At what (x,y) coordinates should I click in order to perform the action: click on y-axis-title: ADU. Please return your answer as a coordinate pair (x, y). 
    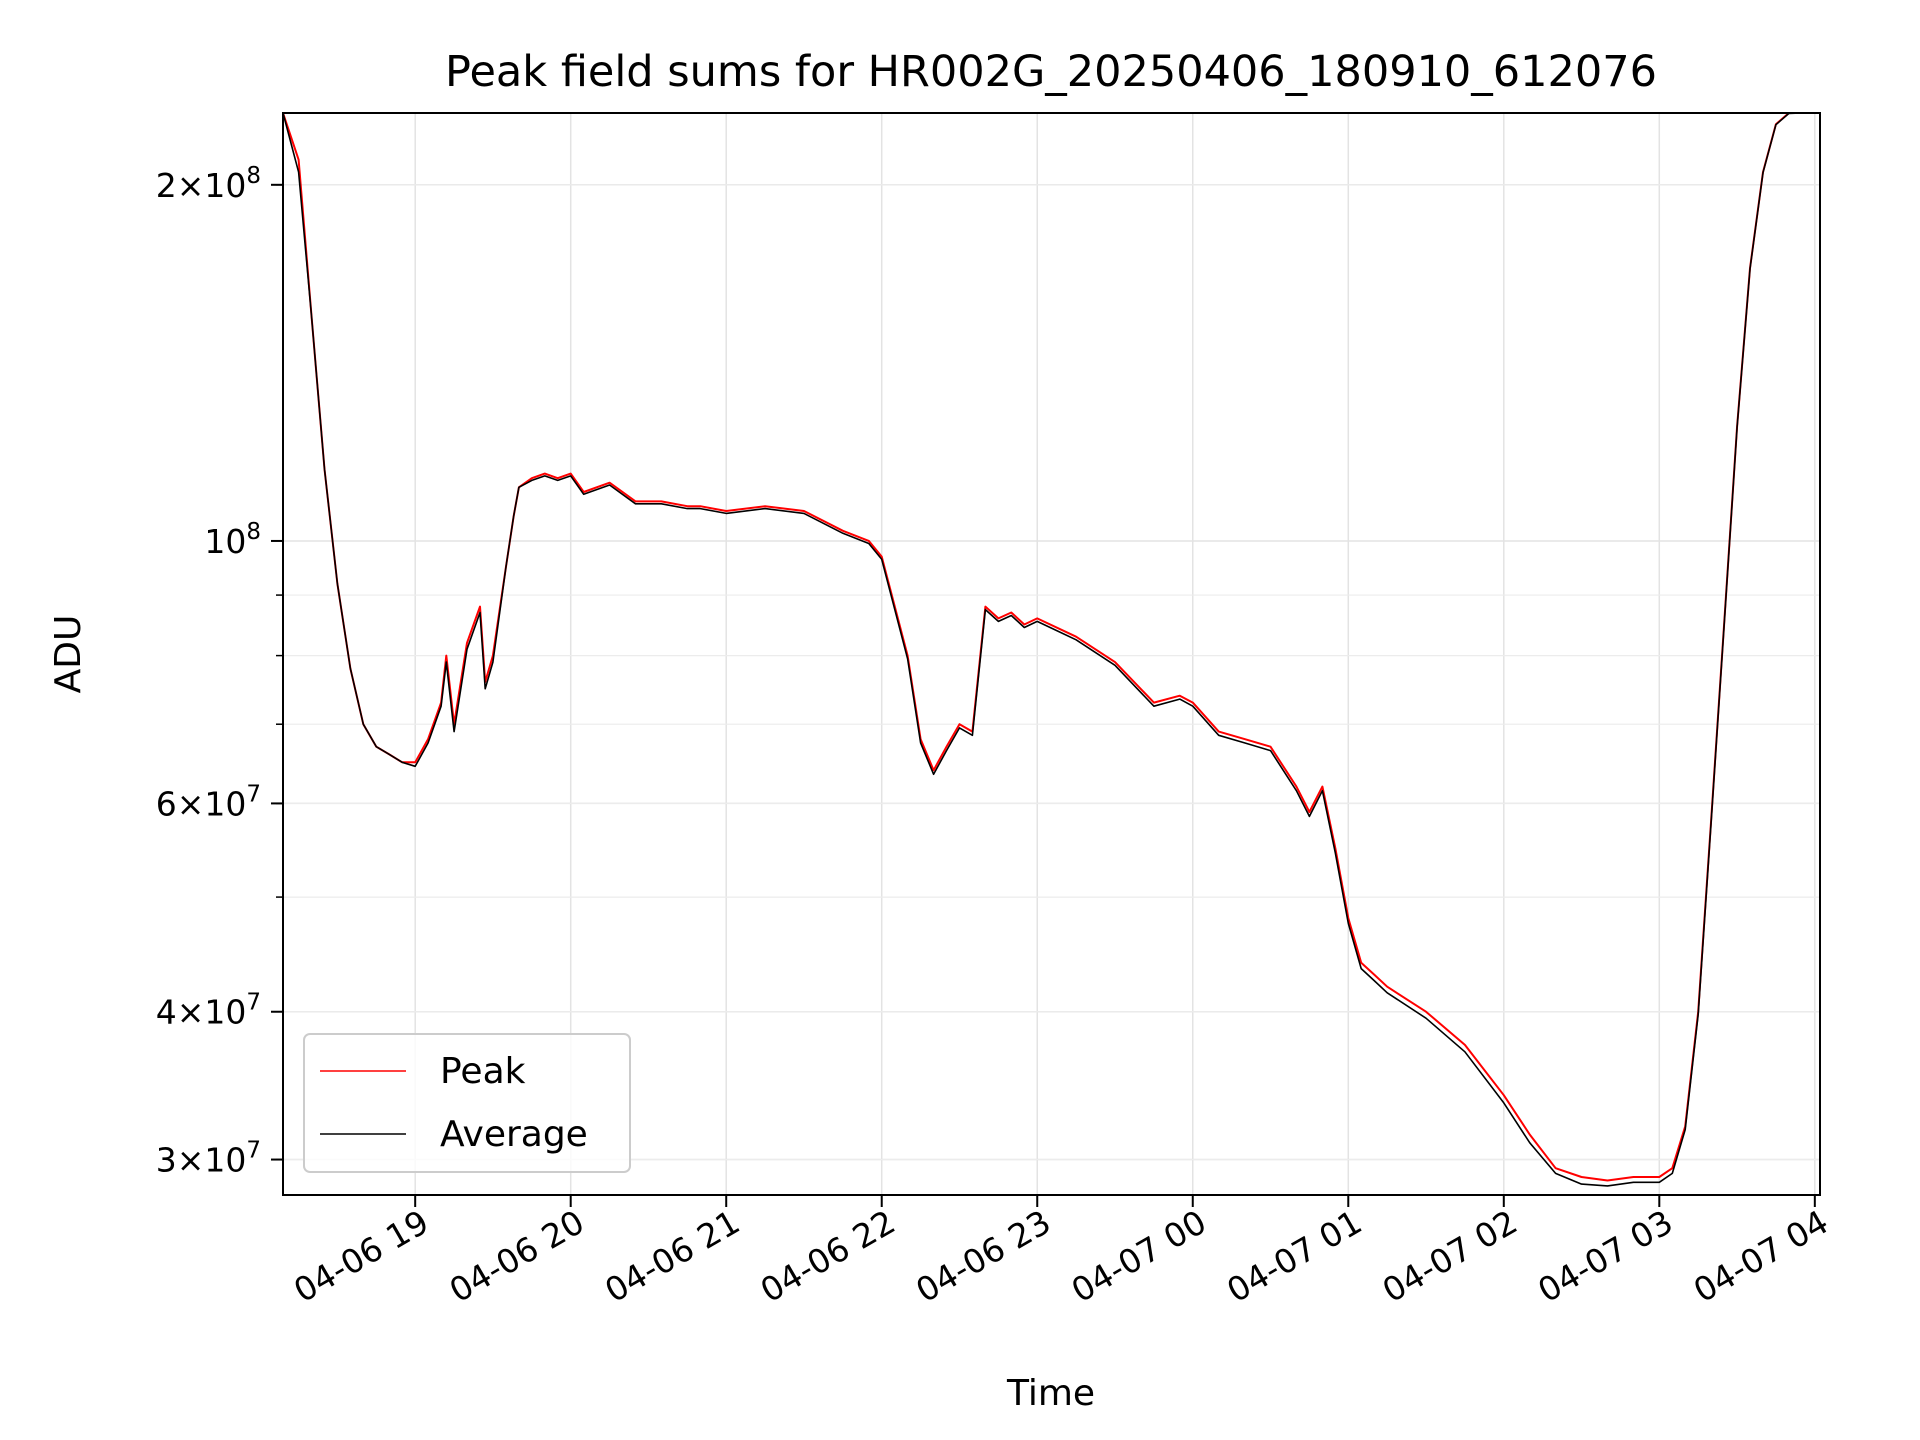
    Looking at the image, I should click on (68, 654).